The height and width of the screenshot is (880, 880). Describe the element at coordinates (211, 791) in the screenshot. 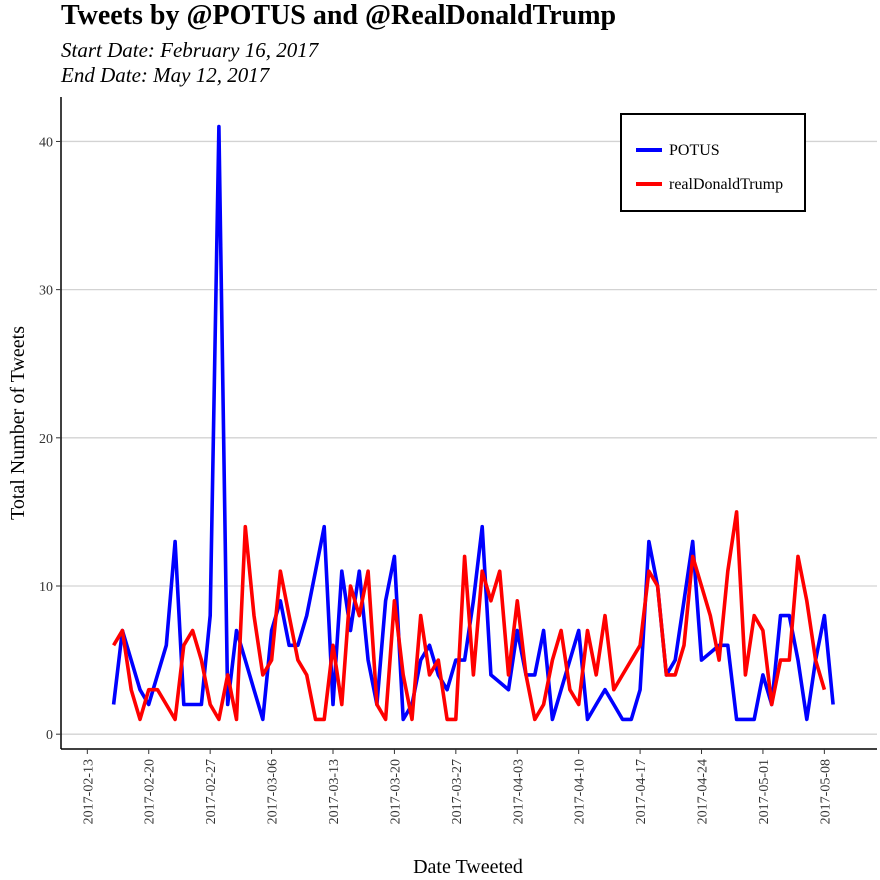

I see `x-tick-label: 2017-02-27` at that location.